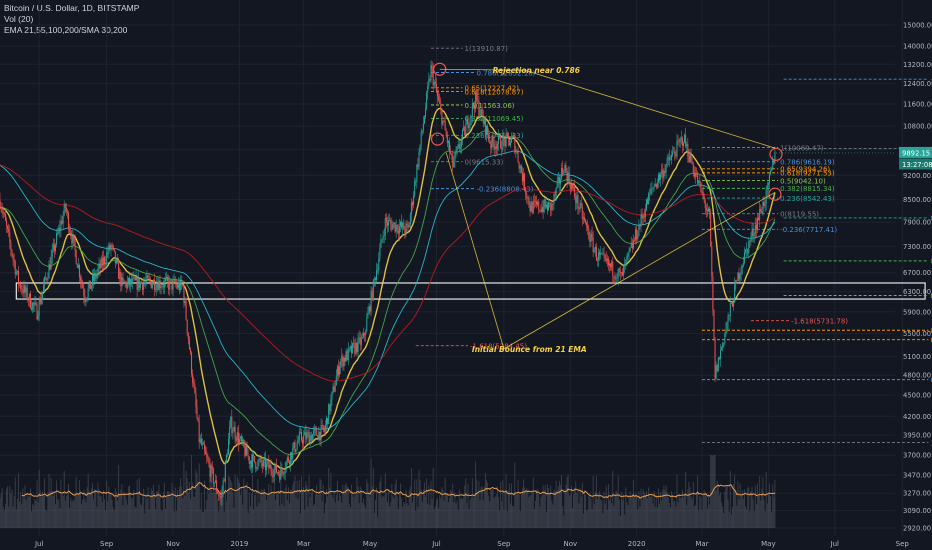  Describe the element at coordinates (917, 176) in the screenshot. I see `price-tick-label: 9200.00` at that location.